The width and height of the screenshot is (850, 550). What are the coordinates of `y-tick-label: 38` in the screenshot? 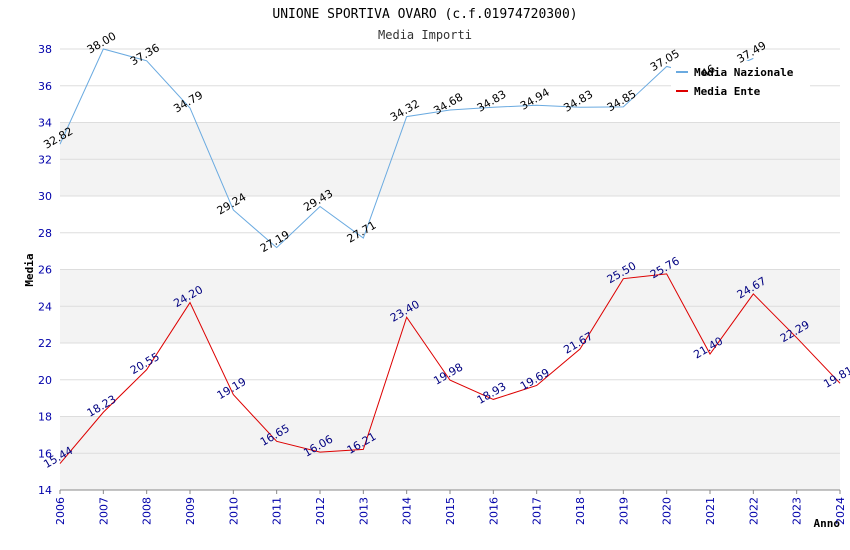 It's located at (45, 49).